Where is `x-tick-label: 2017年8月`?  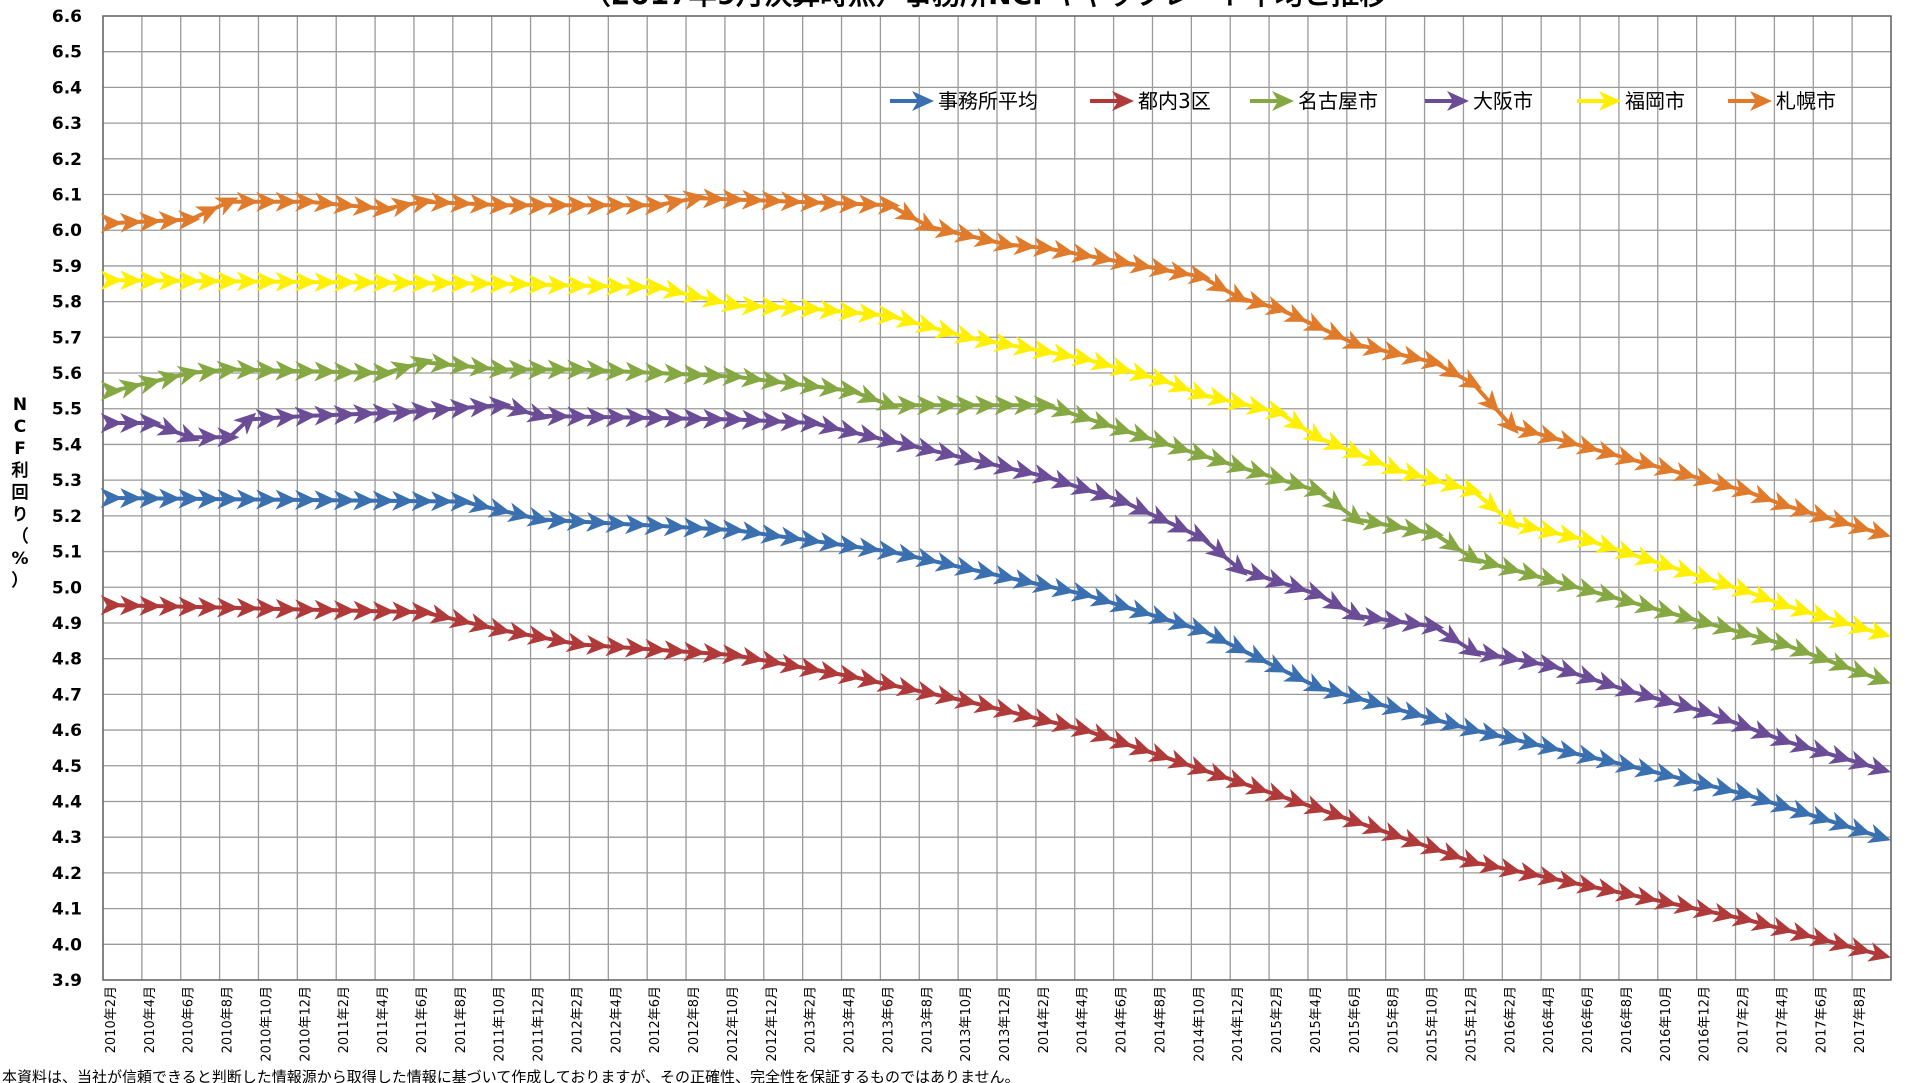 x-tick-label: 2017年8月 is located at coordinates (1860, 1019).